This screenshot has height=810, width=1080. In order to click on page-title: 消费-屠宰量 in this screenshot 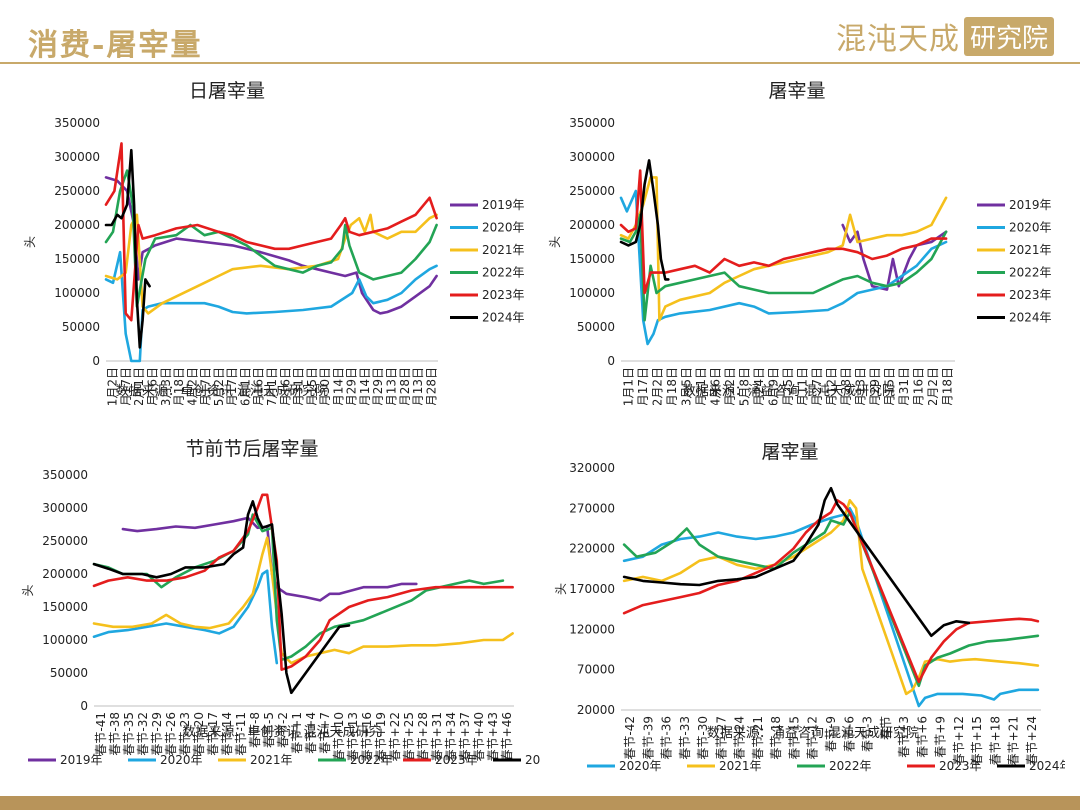, I will do `click(115, 45)`.